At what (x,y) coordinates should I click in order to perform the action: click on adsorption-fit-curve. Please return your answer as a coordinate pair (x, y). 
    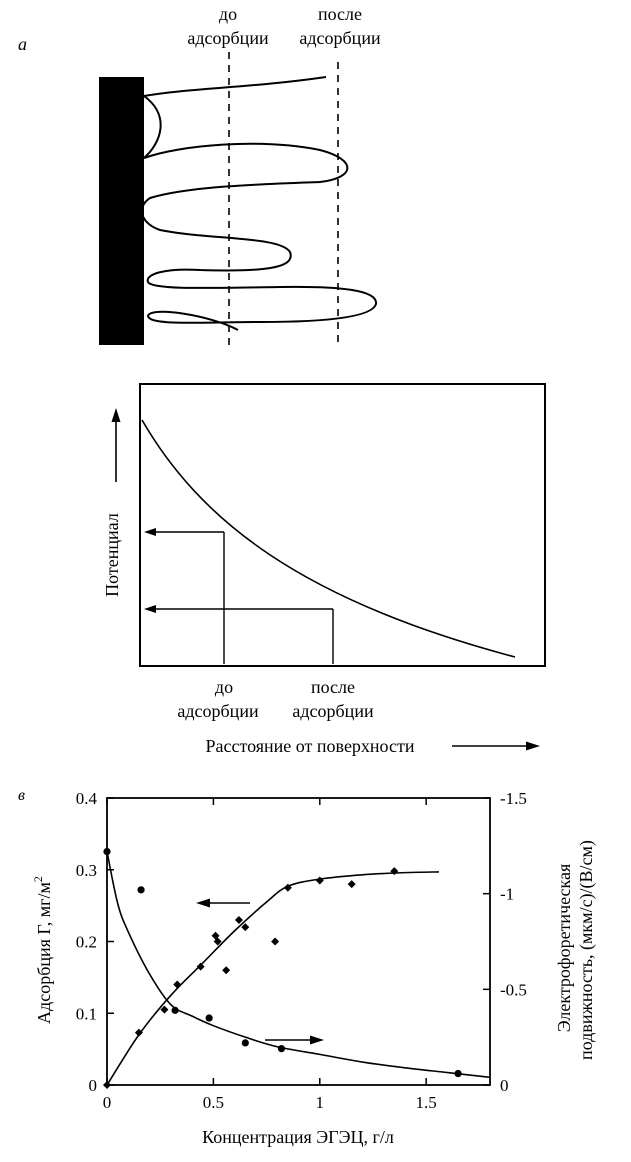
    Looking at the image, I should click on (272, 978).